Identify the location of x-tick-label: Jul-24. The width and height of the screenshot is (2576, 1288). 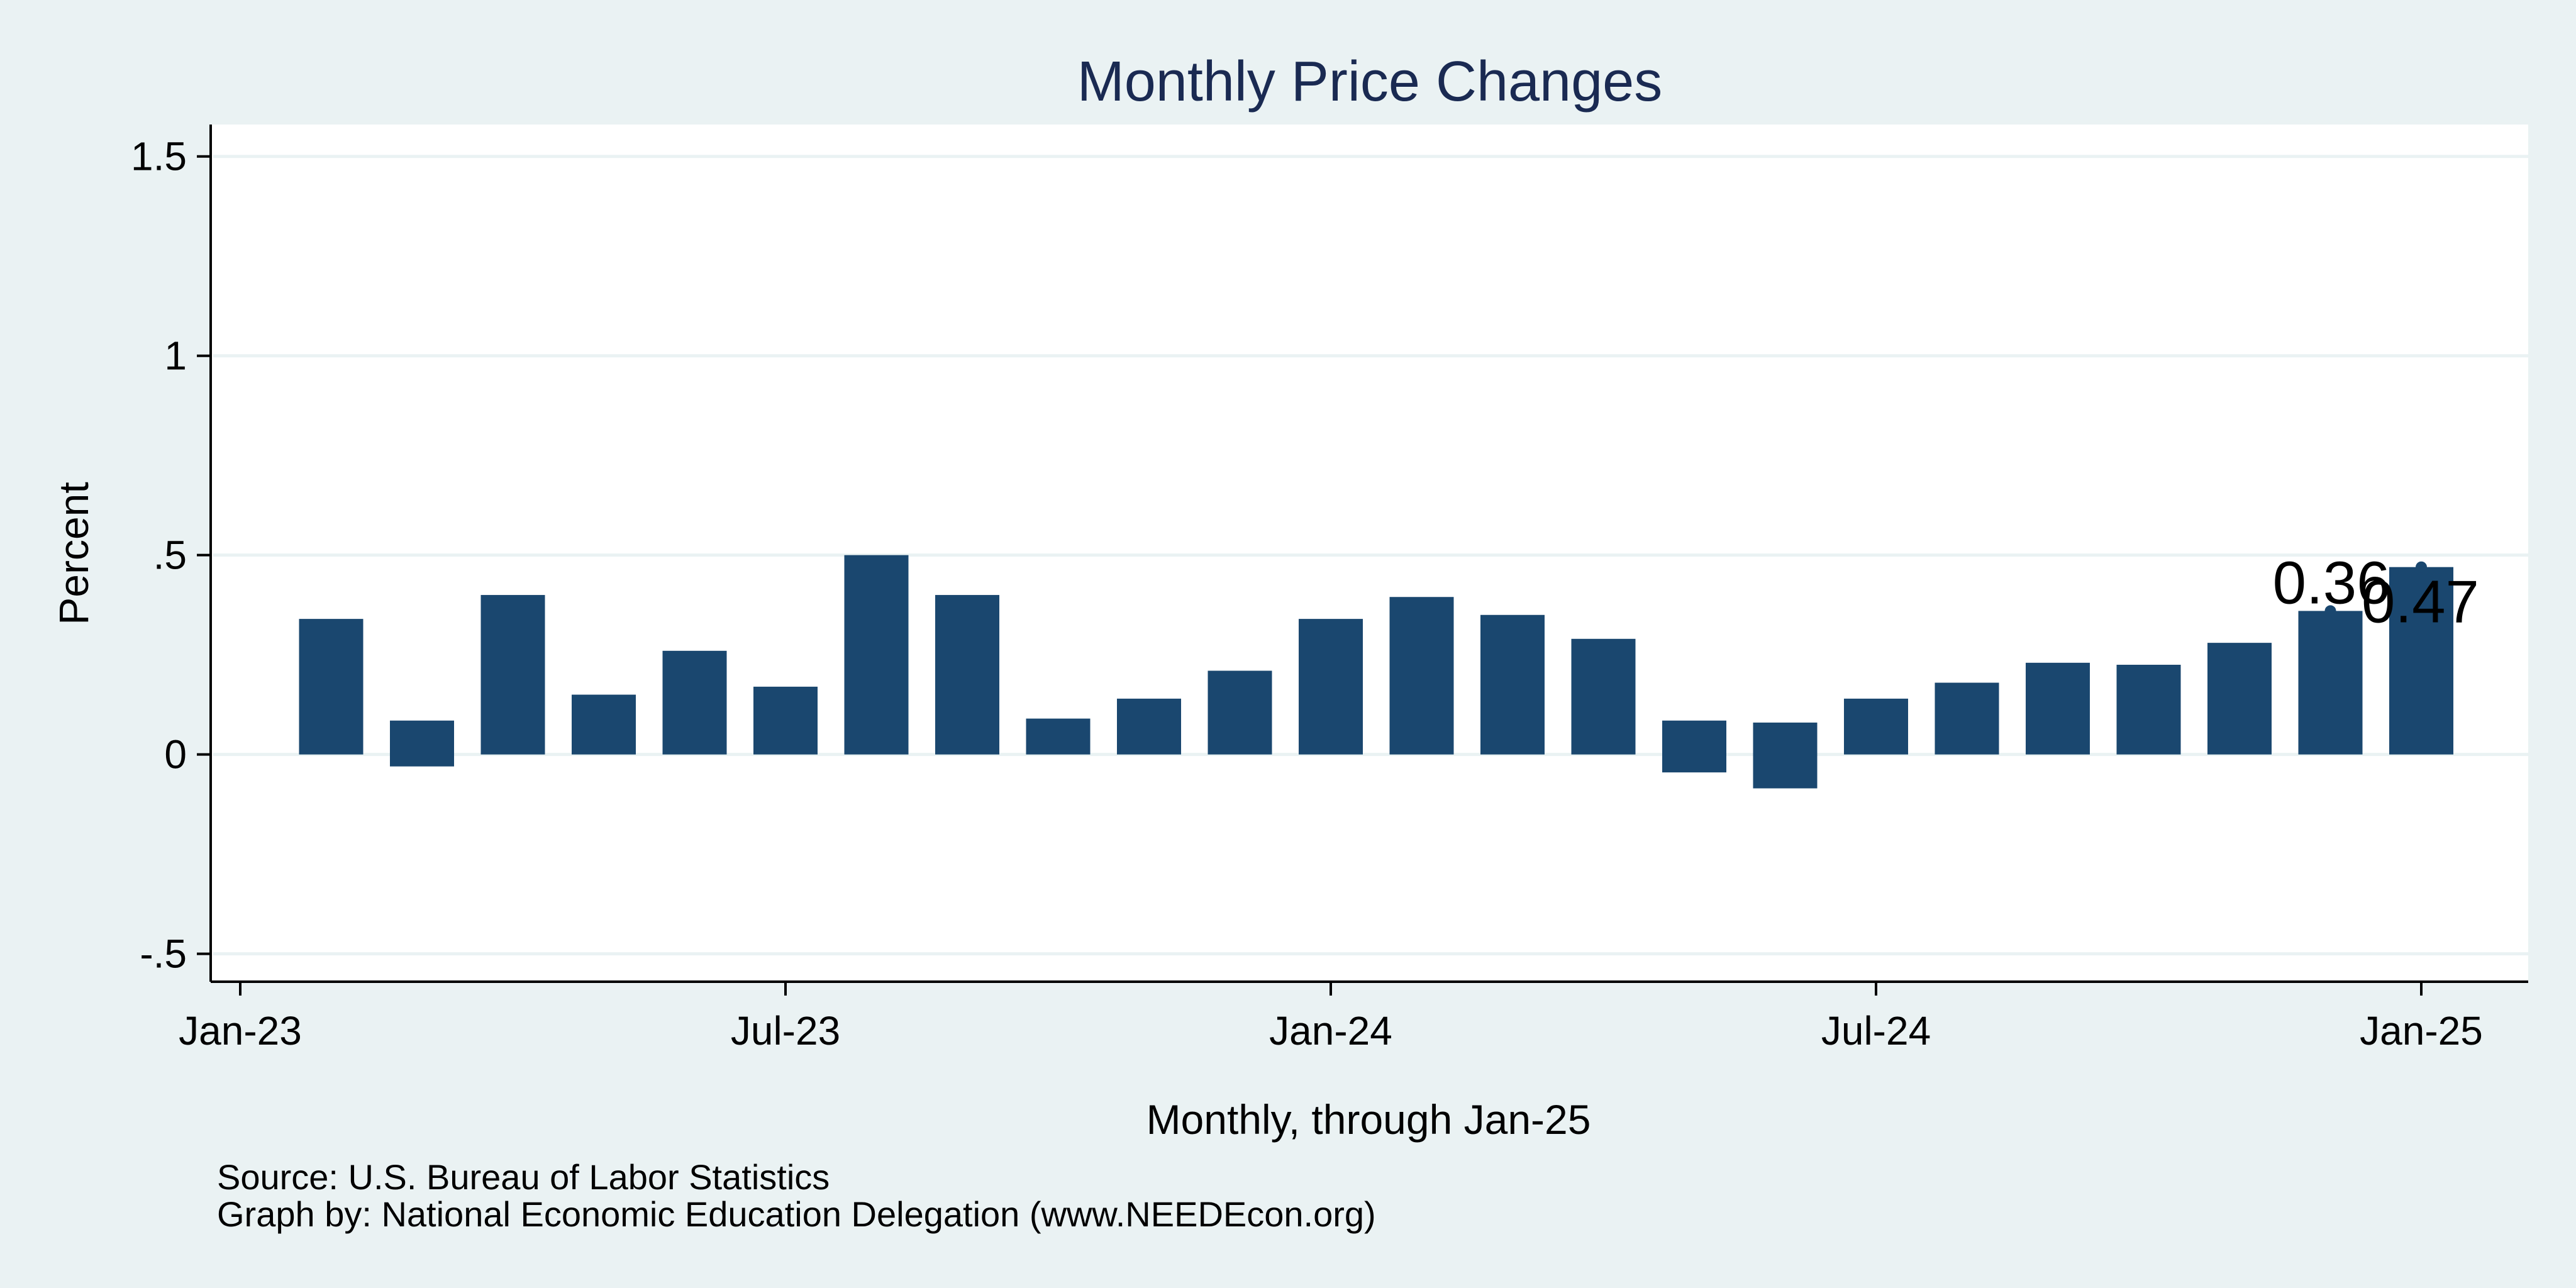
(1876, 1030).